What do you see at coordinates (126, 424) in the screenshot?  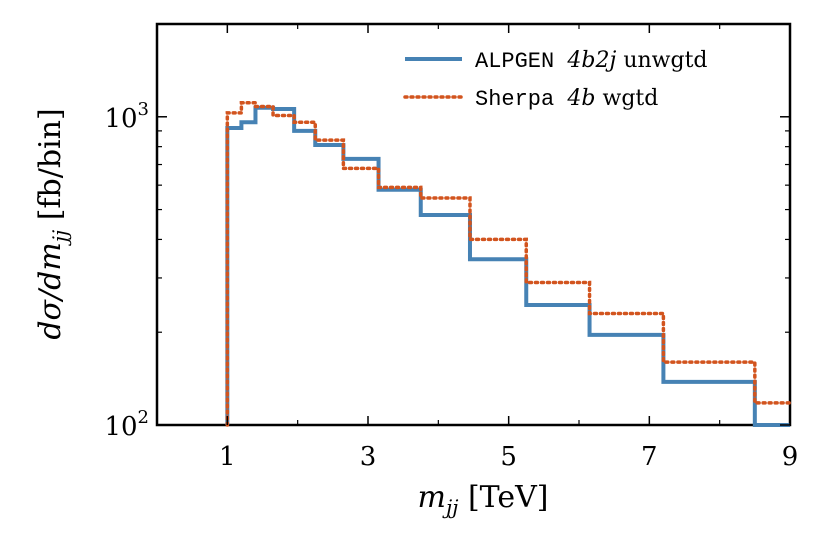 I see `y-tick-label: 10²` at bounding box center [126, 424].